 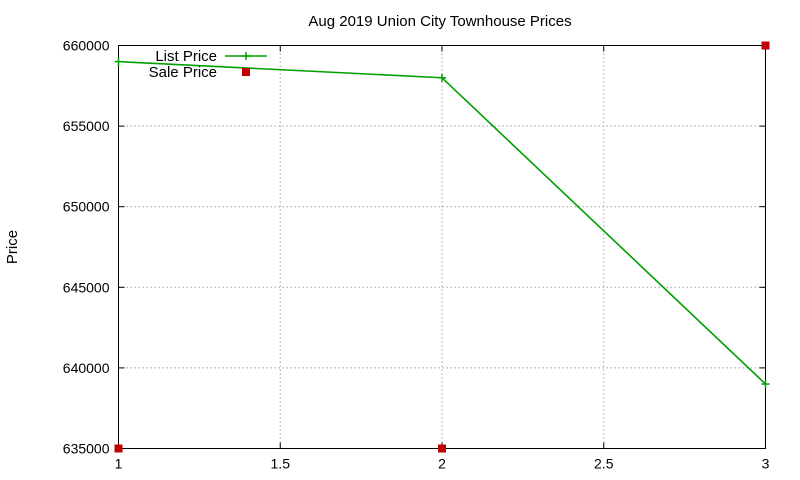 I want to click on x-tick-label: 2, so click(x=442, y=464).